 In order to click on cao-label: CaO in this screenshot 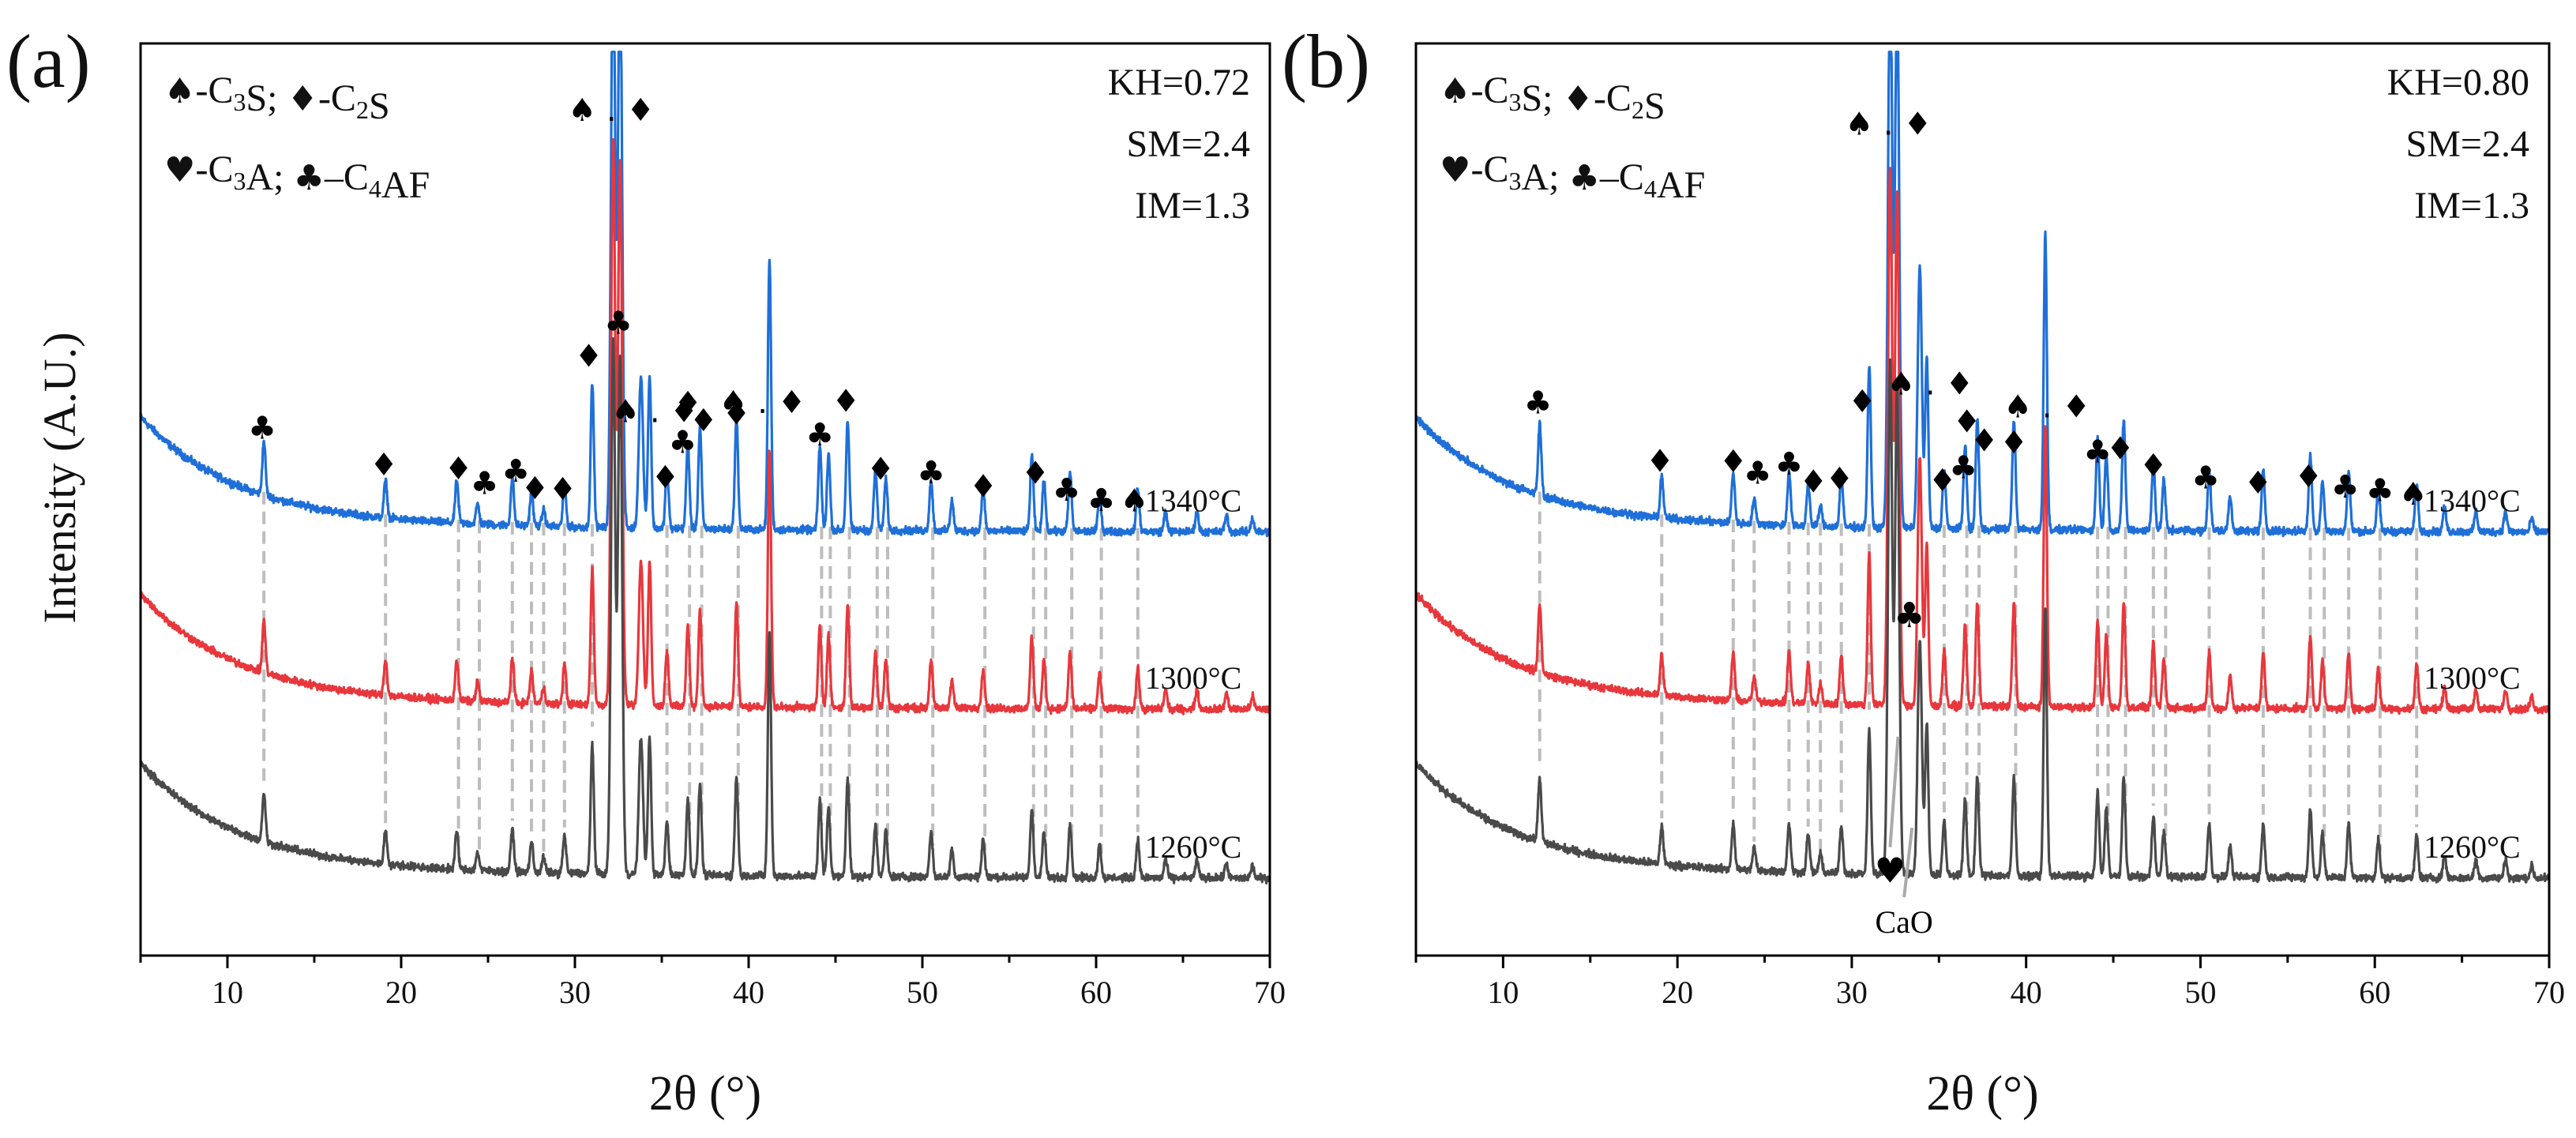, I will do `click(1903, 922)`.